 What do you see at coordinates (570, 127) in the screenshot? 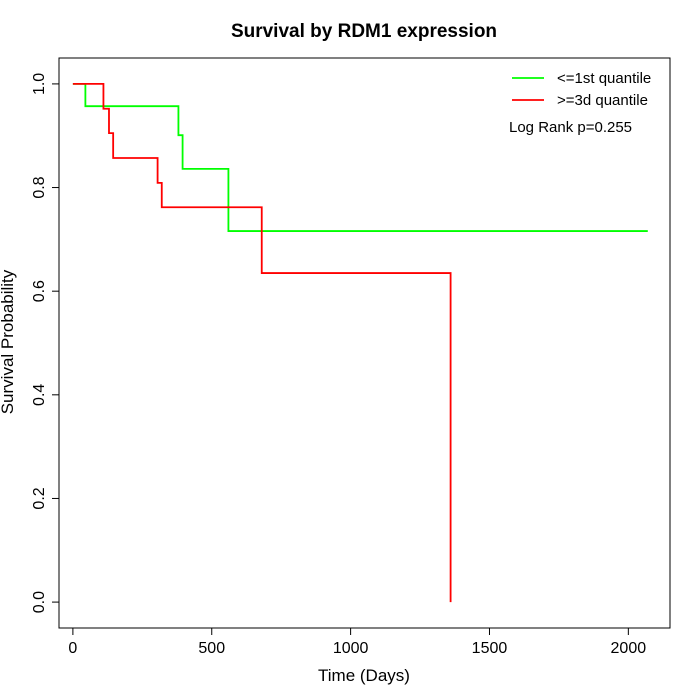
I see `log-rank-annotation: Log Rank p=0.255` at bounding box center [570, 127].